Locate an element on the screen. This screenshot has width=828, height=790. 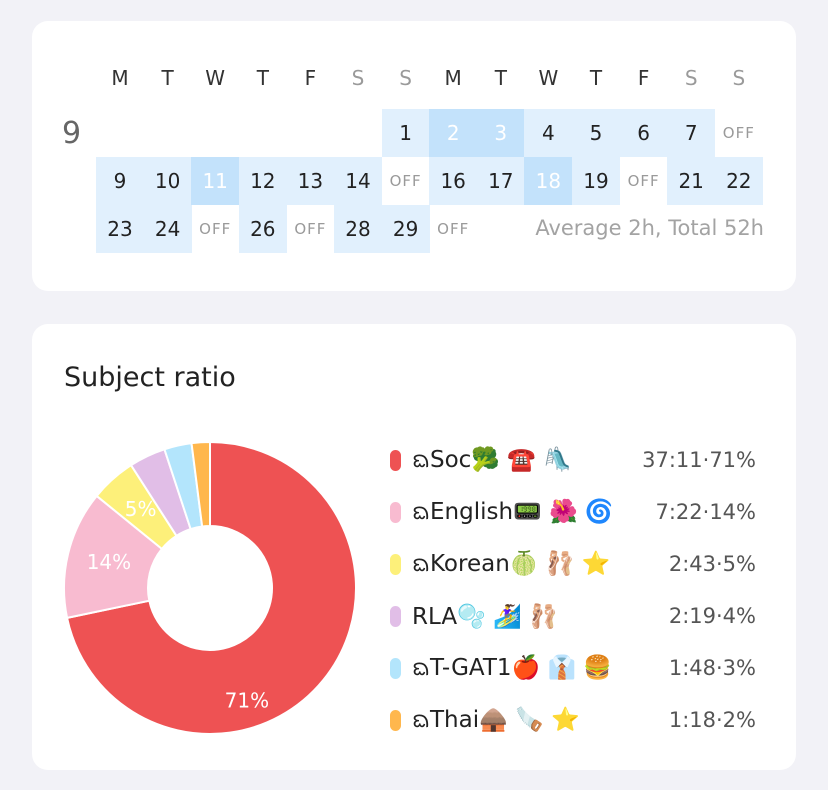
month-label: 9 is located at coordinates (72, 133).